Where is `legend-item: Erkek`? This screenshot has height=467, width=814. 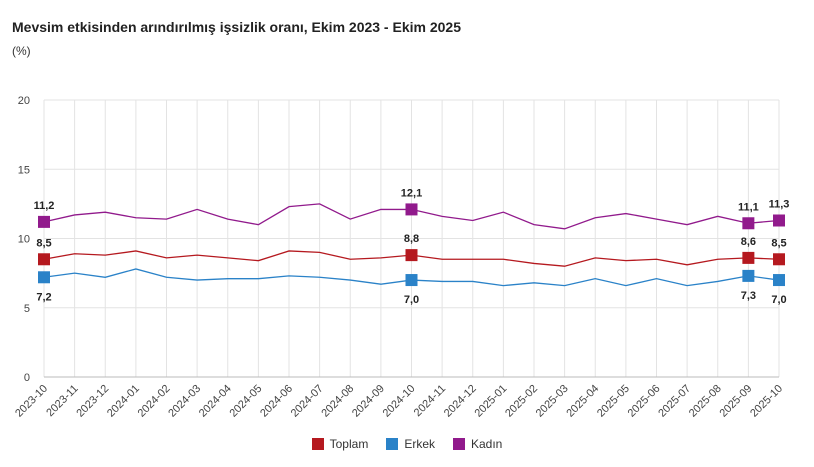
legend-item: Erkek is located at coordinates (410, 444).